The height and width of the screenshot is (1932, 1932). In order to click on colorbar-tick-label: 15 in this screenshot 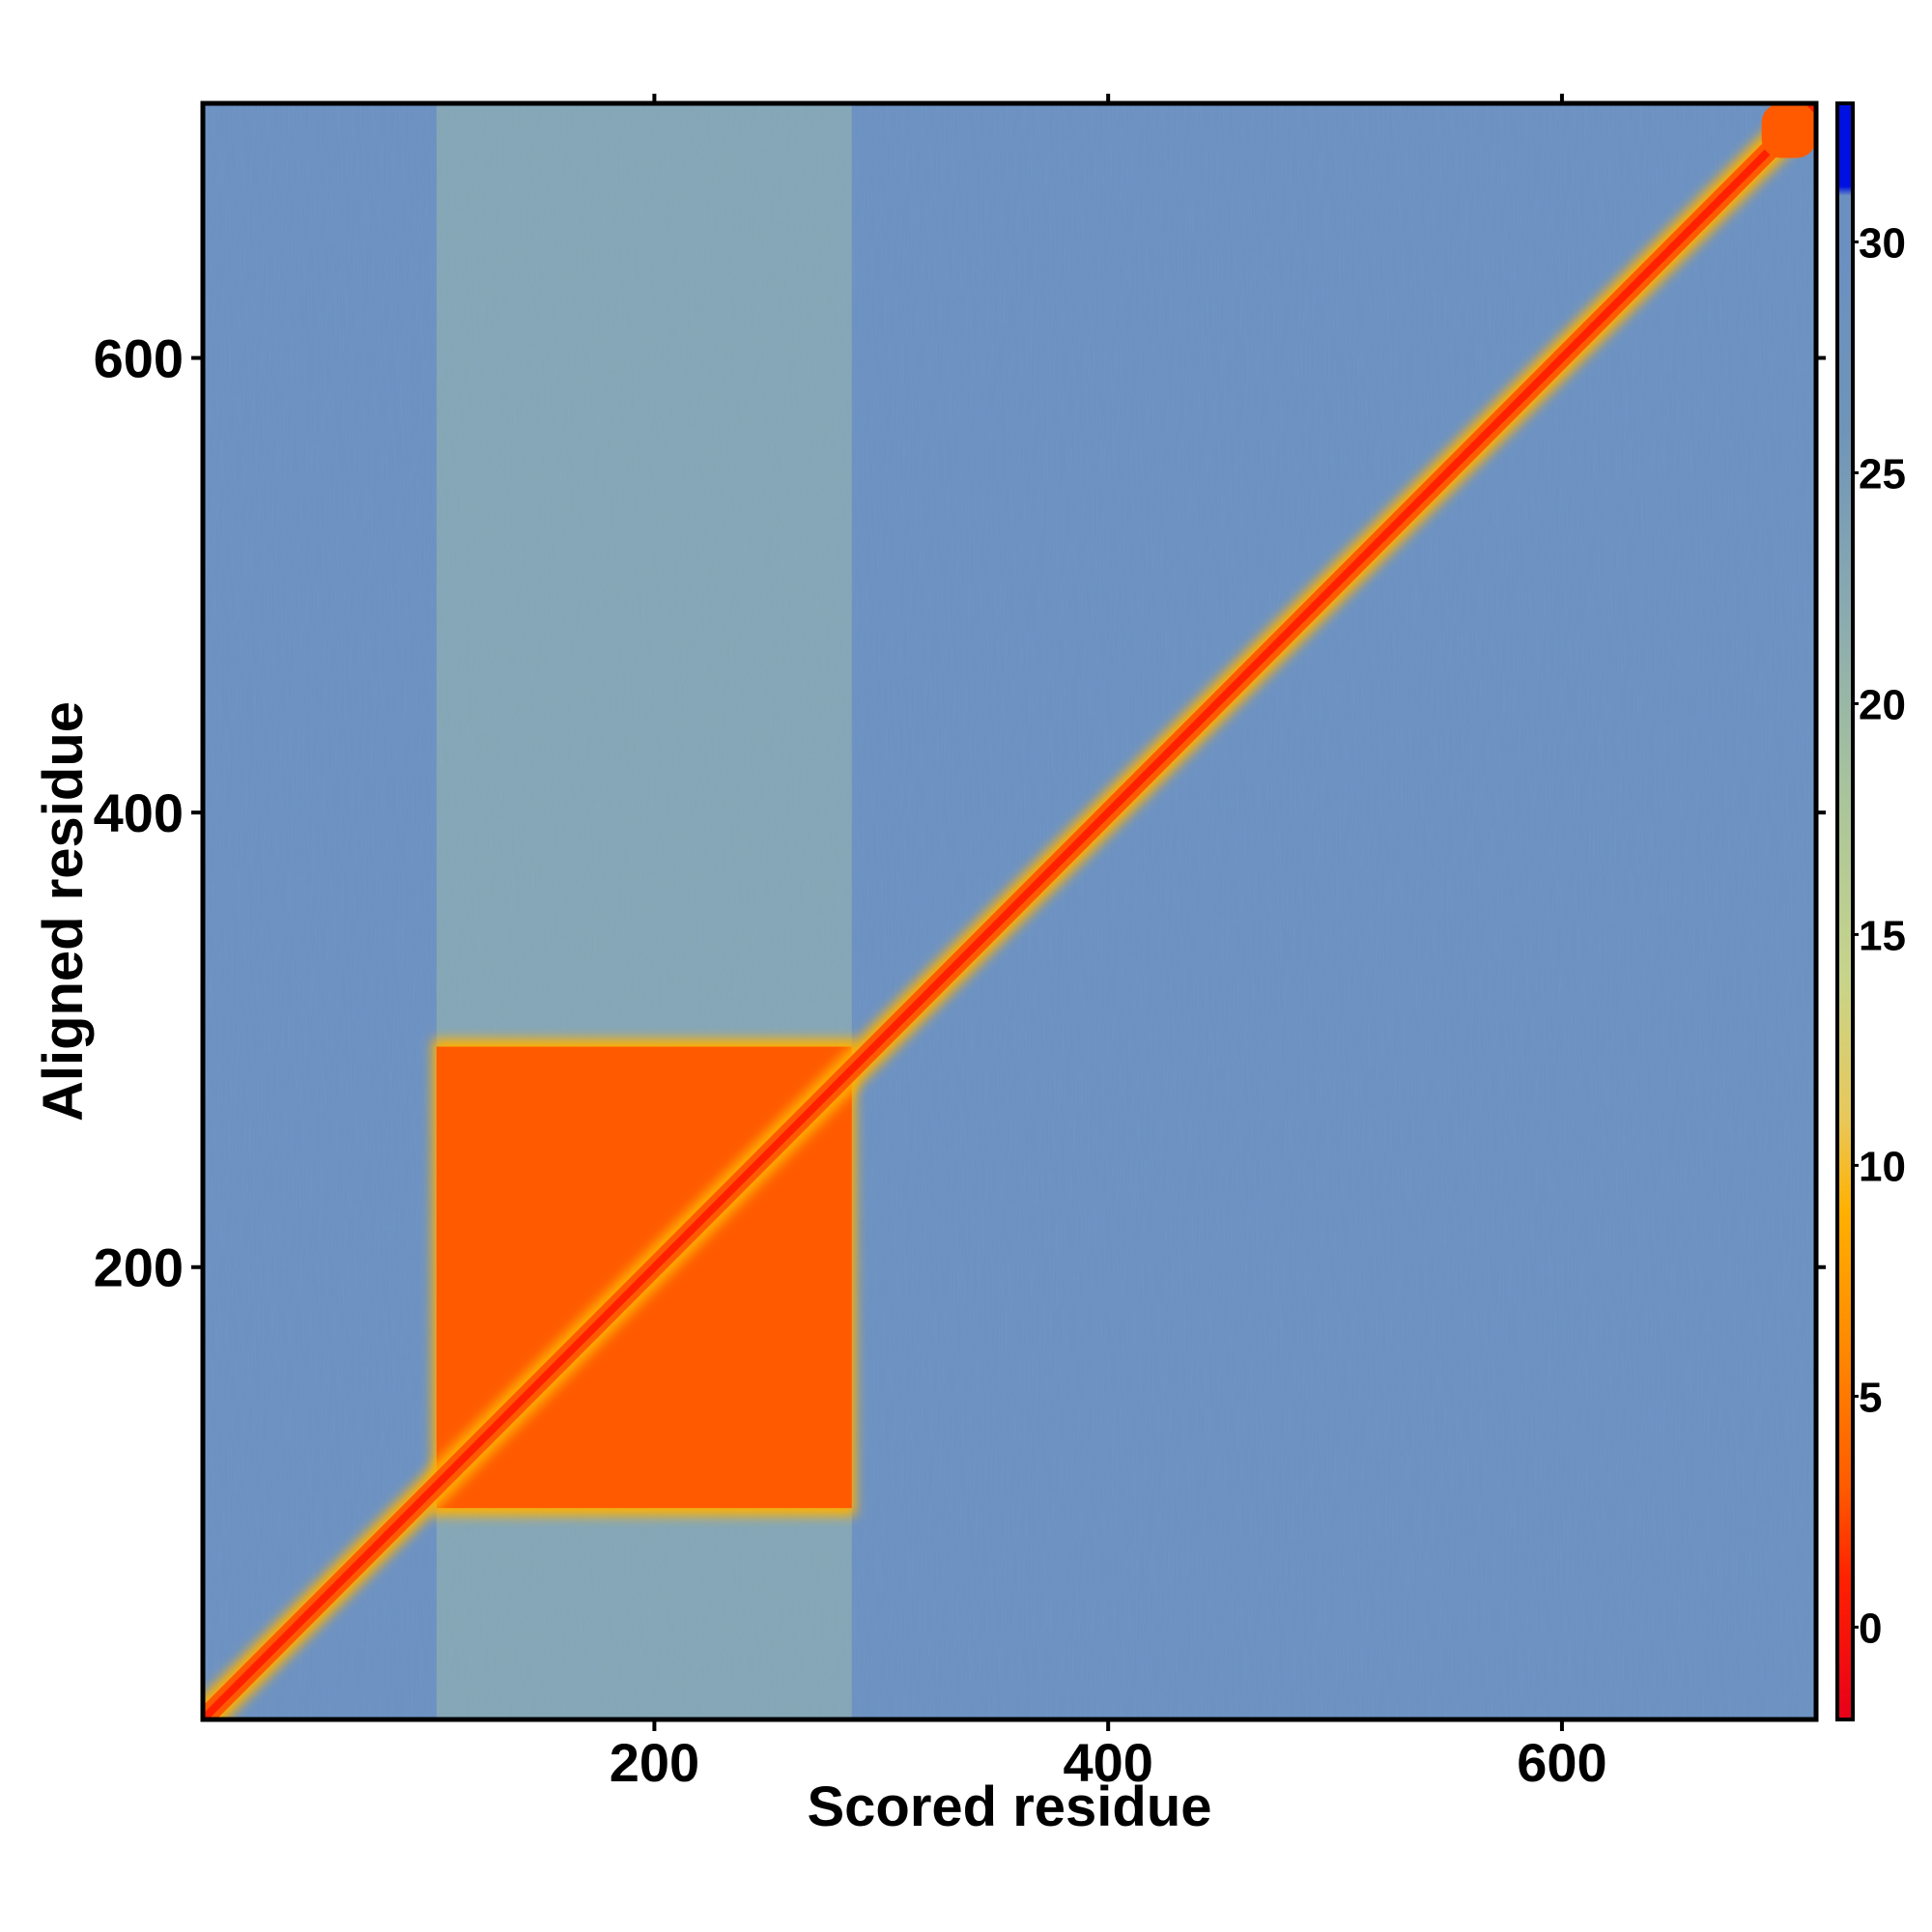, I will do `click(1882, 935)`.